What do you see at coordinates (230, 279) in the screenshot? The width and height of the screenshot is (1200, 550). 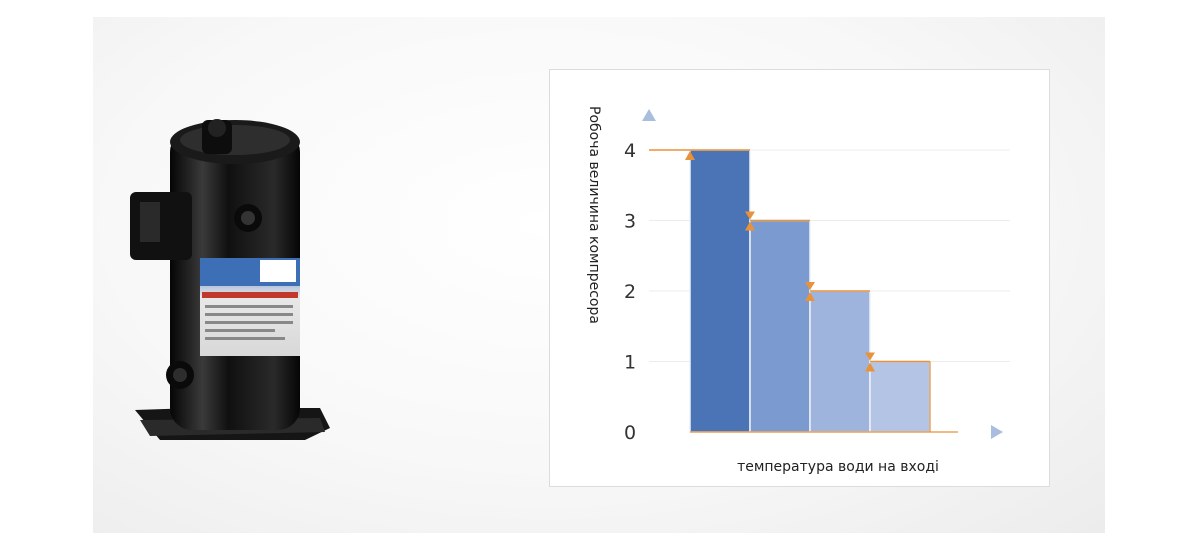 I see `compressor-image` at bounding box center [230, 279].